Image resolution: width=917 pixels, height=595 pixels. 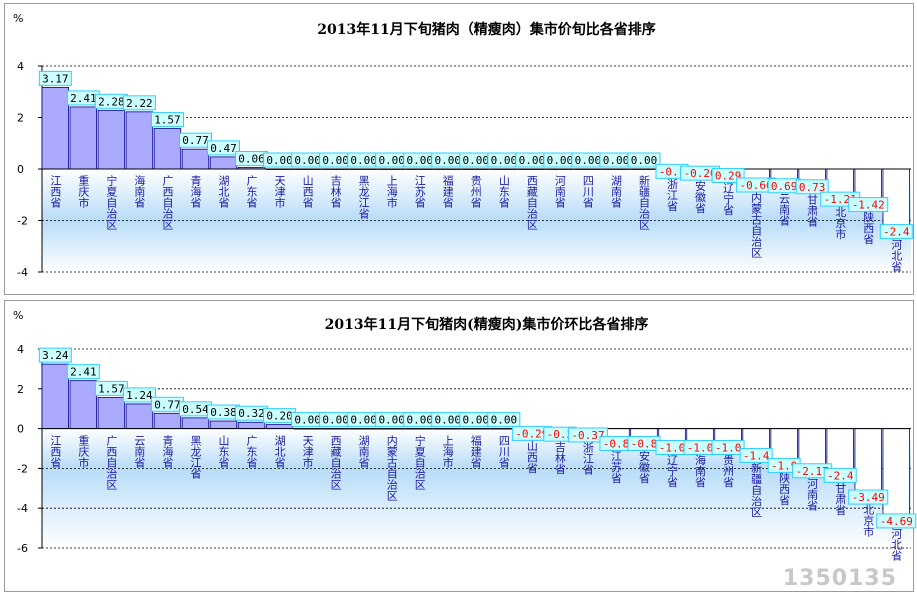 What do you see at coordinates (55, 451) in the screenshot?
I see `category-label: 江西省` at bounding box center [55, 451].